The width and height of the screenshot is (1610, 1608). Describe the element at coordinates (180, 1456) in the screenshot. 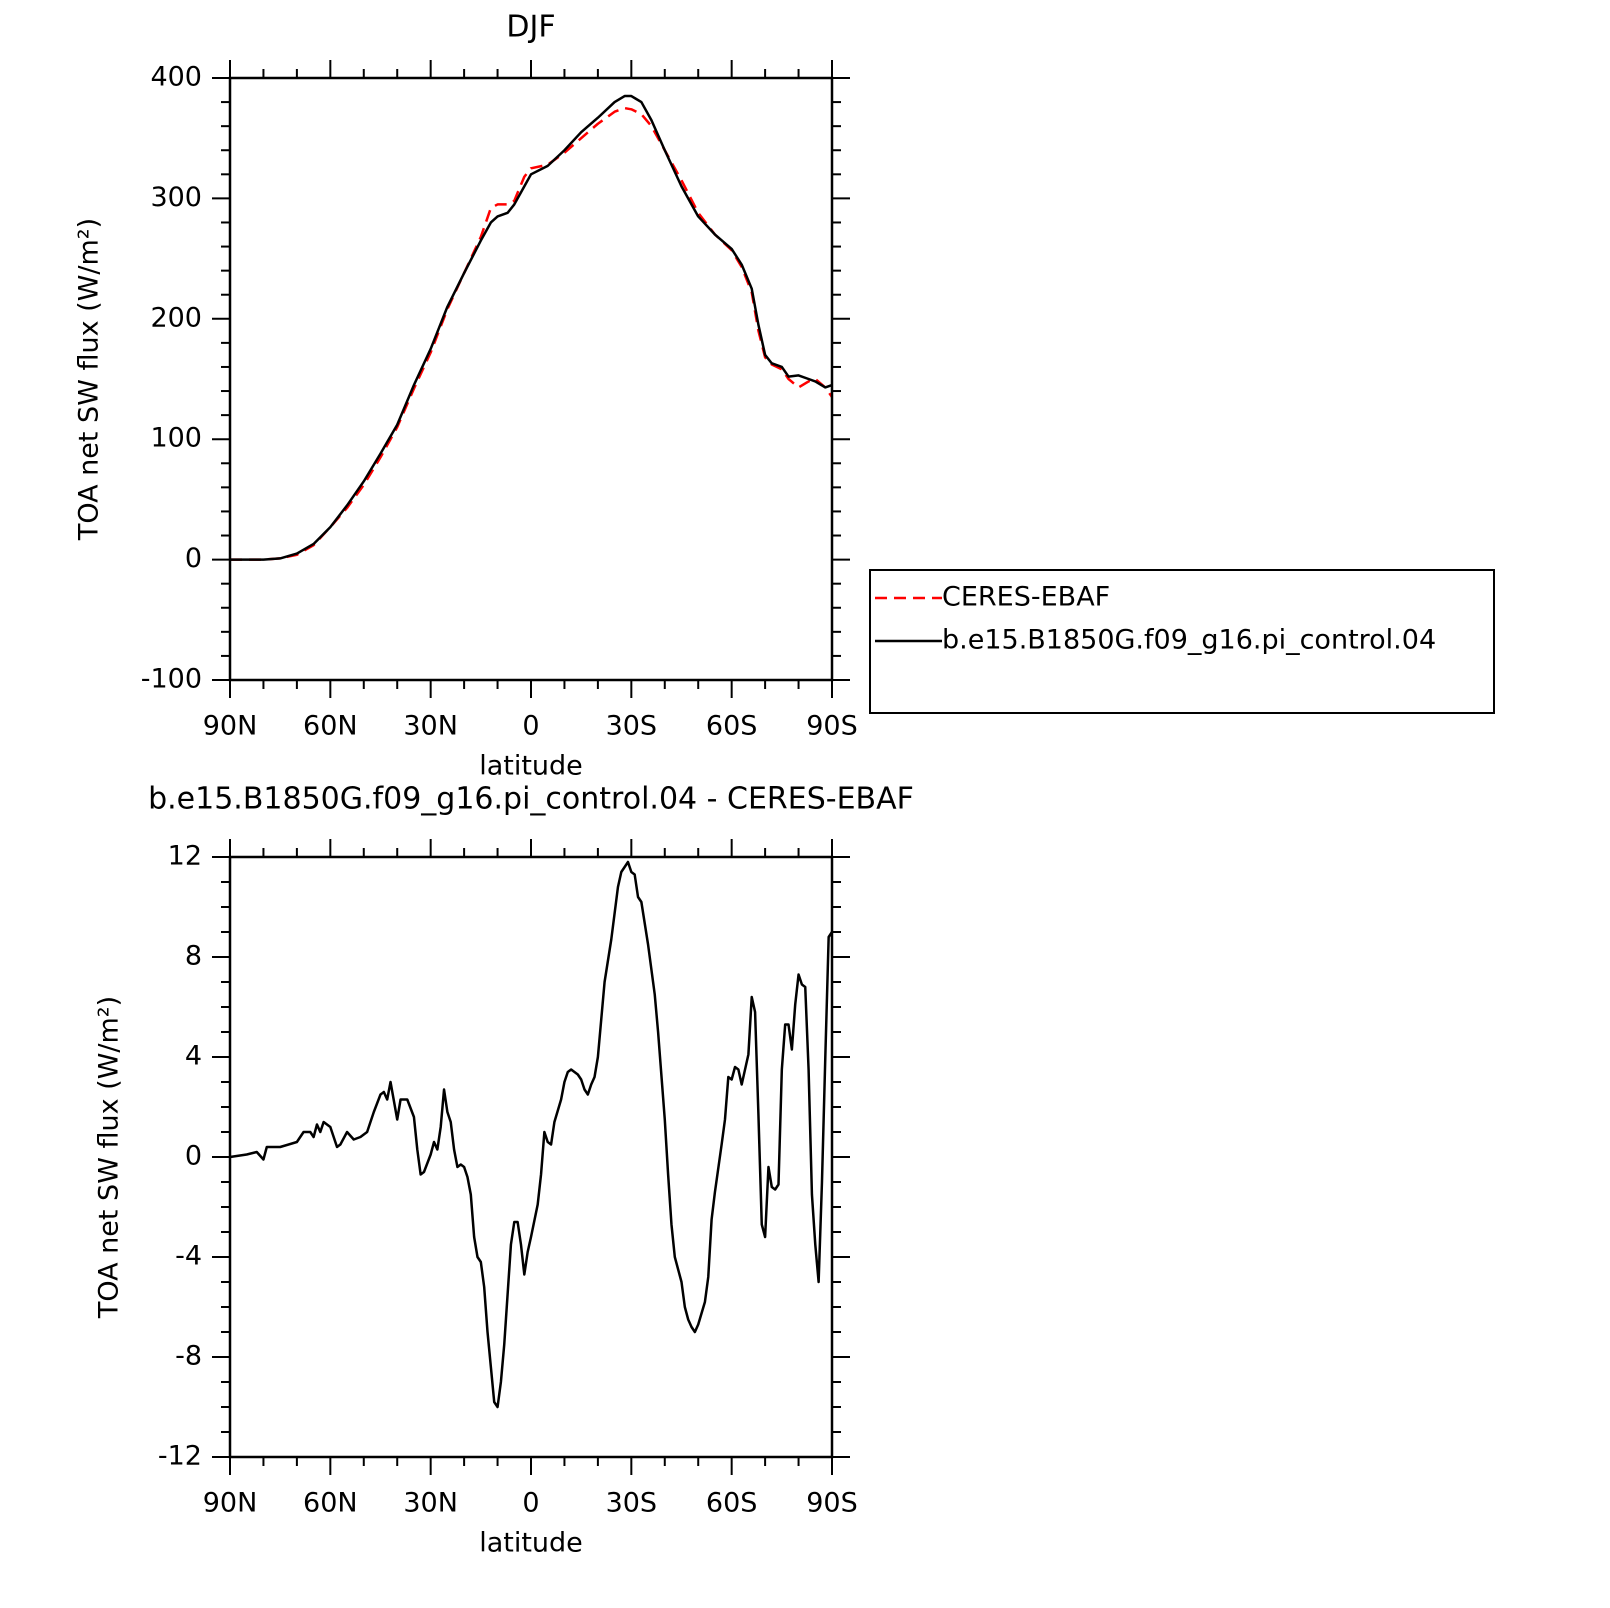

I see `y-tick-label: -12` at that location.